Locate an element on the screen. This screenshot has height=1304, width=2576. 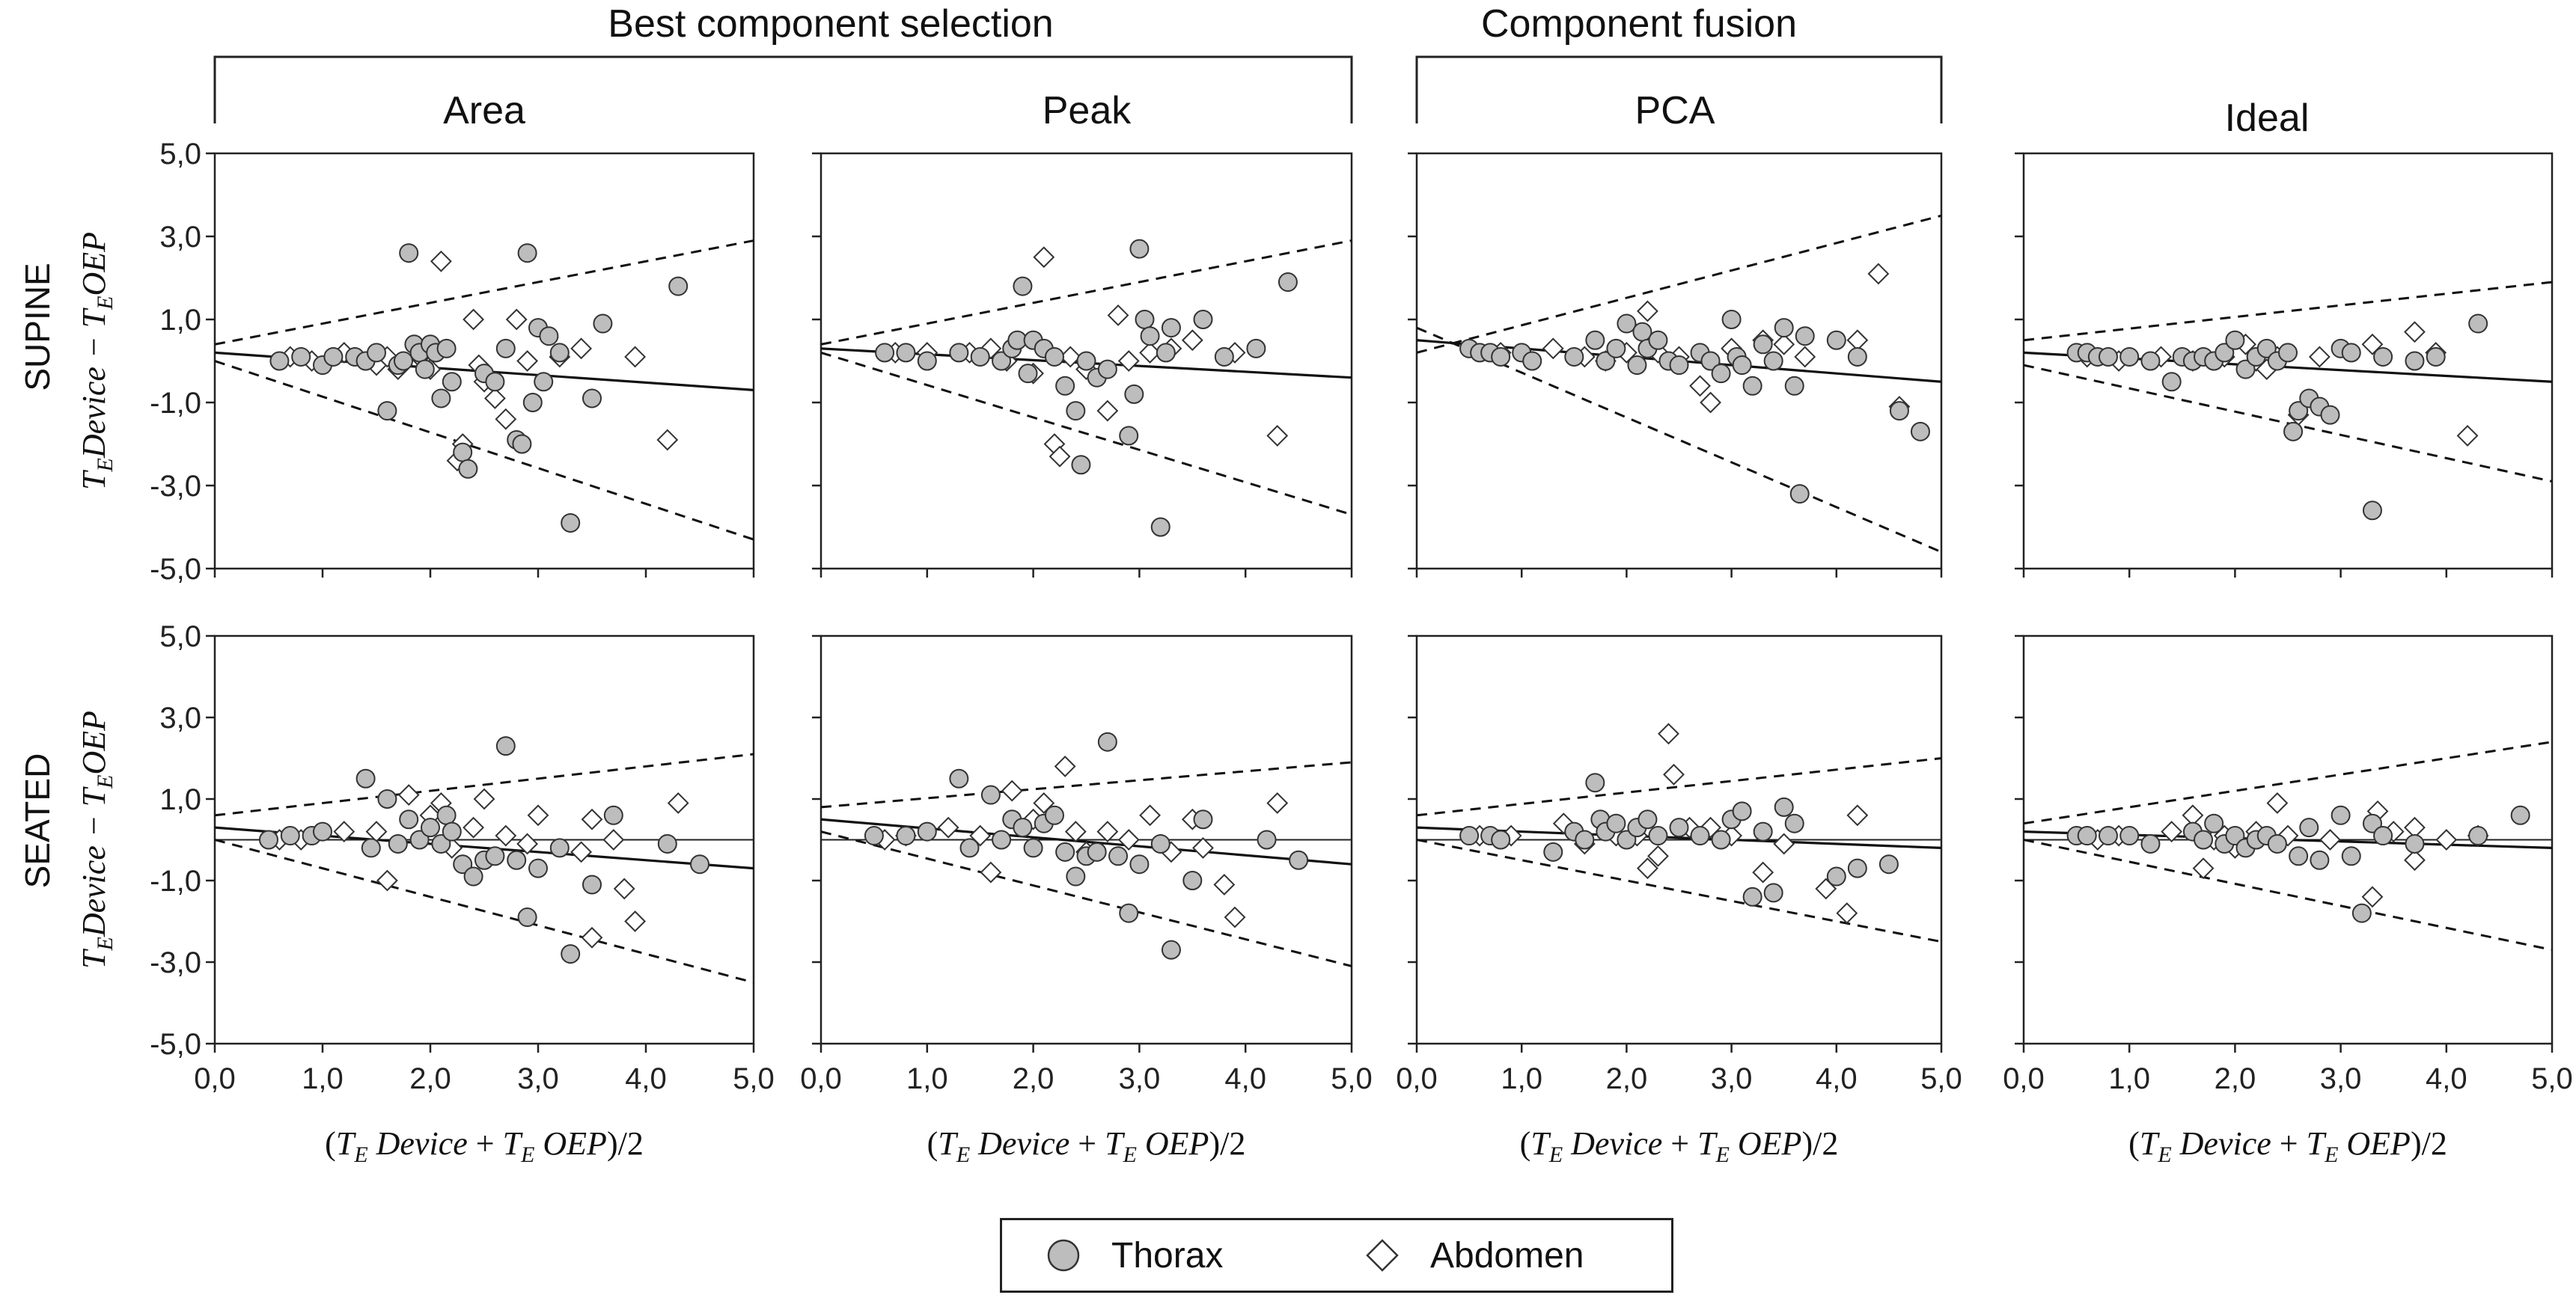
col-title-pca: PCA is located at coordinates (1675, 110).